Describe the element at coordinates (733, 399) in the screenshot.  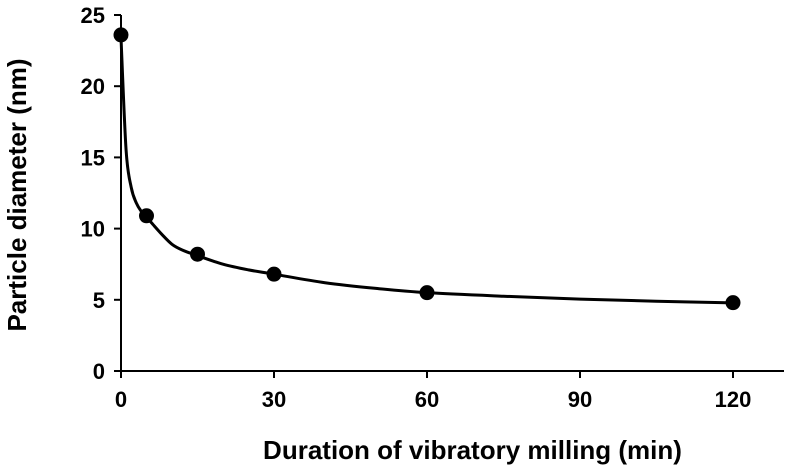
I see `x-tick-label: 120` at that location.